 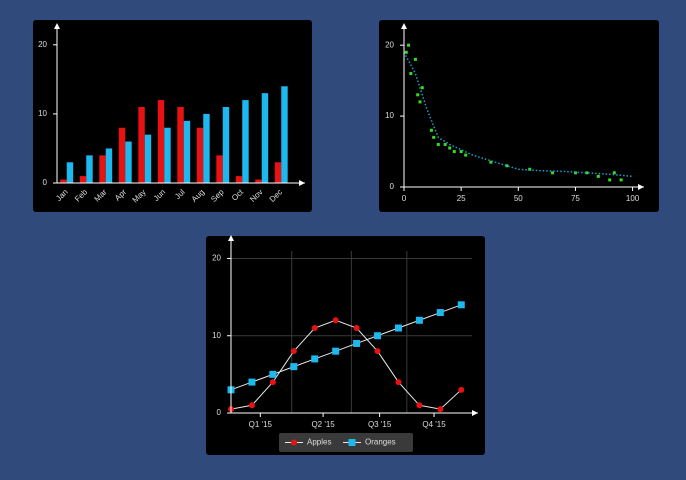 What do you see at coordinates (261, 424) in the screenshot?
I see `x-tick-label: Q1 '15` at bounding box center [261, 424].